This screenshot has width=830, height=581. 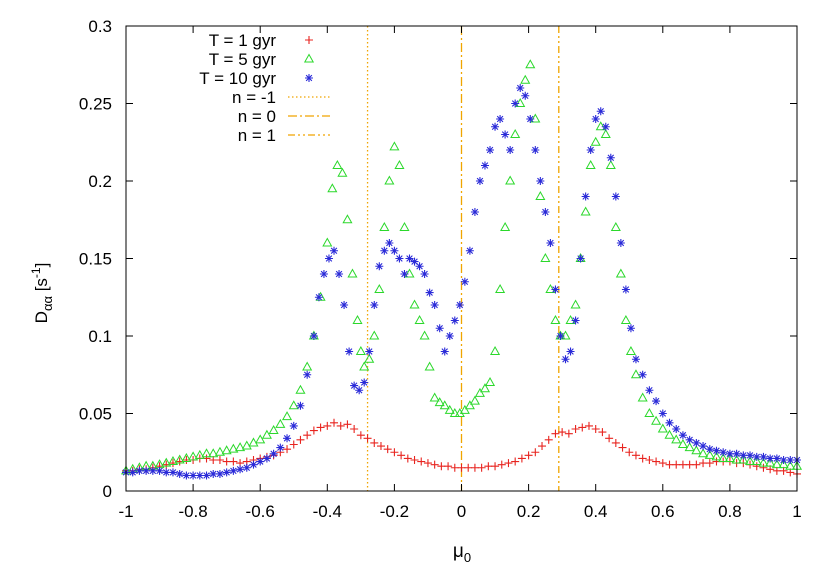 I want to click on legend-entry-3: T = 10 gyr, so click(x=256, y=78).